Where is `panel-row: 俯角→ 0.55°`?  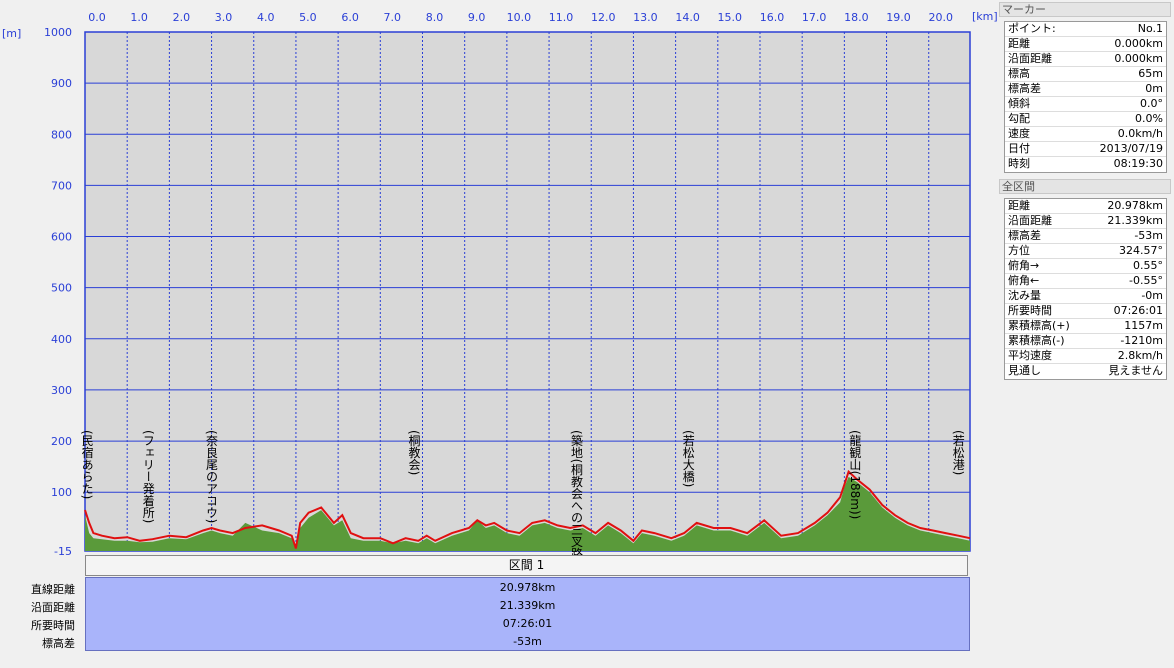
panel-row: 俯角→ 0.55° is located at coordinates (1085, 266).